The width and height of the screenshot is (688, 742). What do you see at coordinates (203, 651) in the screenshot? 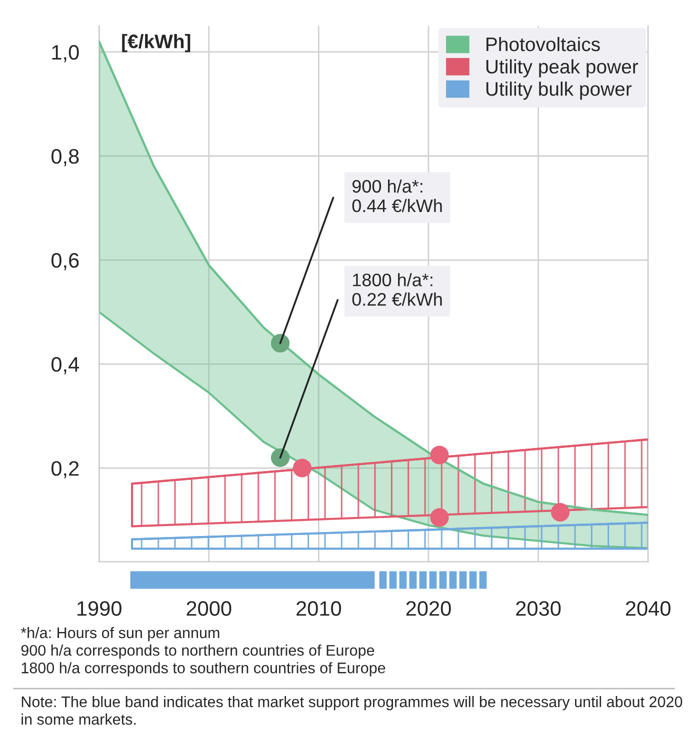
I see `text: *h/a: Hours of sun per annum 900 h/a corresponds to northern countries of Europe 1800 h/a corresponds to southern countries of Europe` at bounding box center [203, 651].